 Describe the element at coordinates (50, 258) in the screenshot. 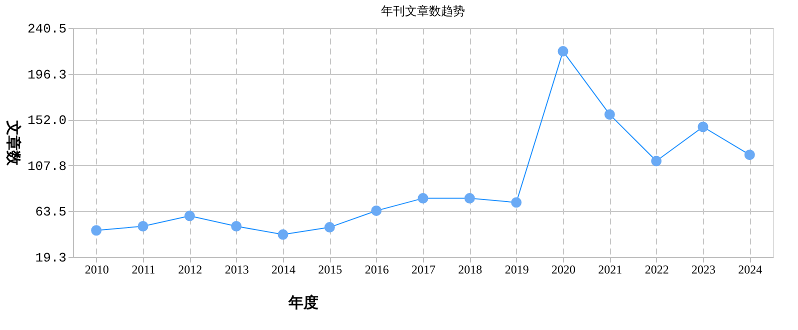

I see `y-tick-label: 19.3` at that location.